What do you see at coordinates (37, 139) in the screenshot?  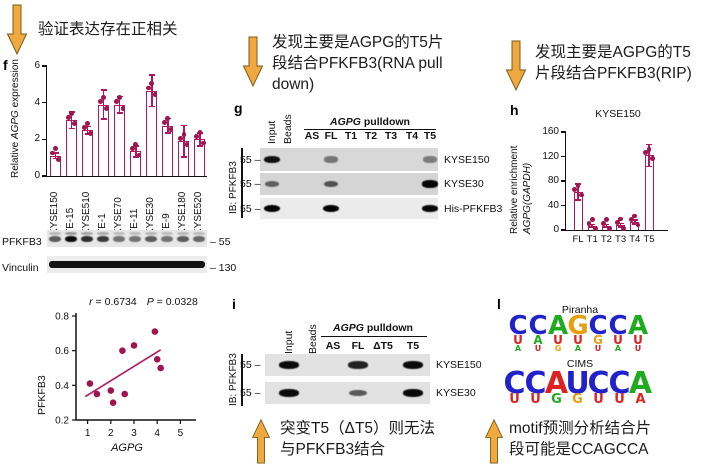 I see `y-tick-label: 2` at bounding box center [37, 139].